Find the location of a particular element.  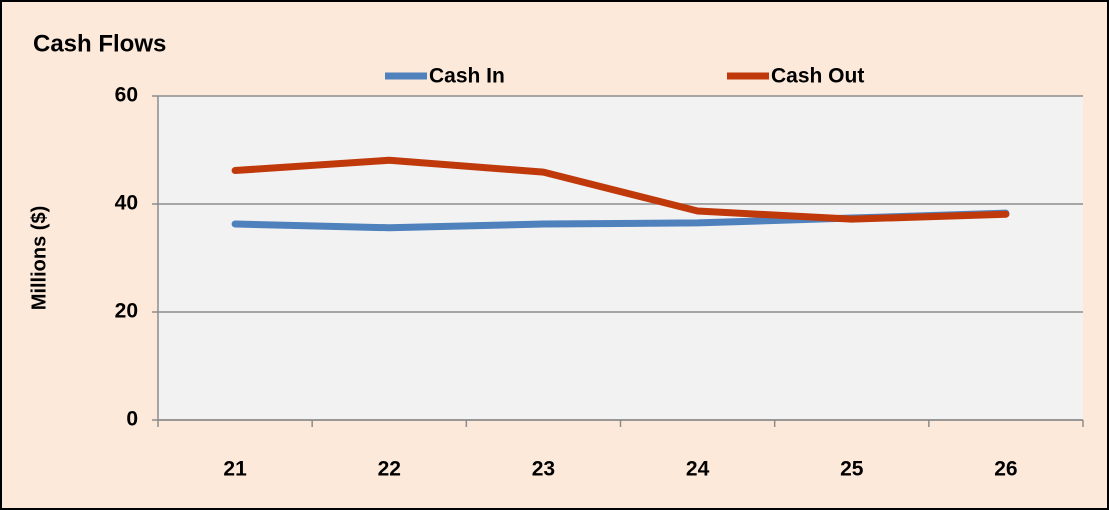

x-tick-label: 25 is located at coordinates (852, 469).